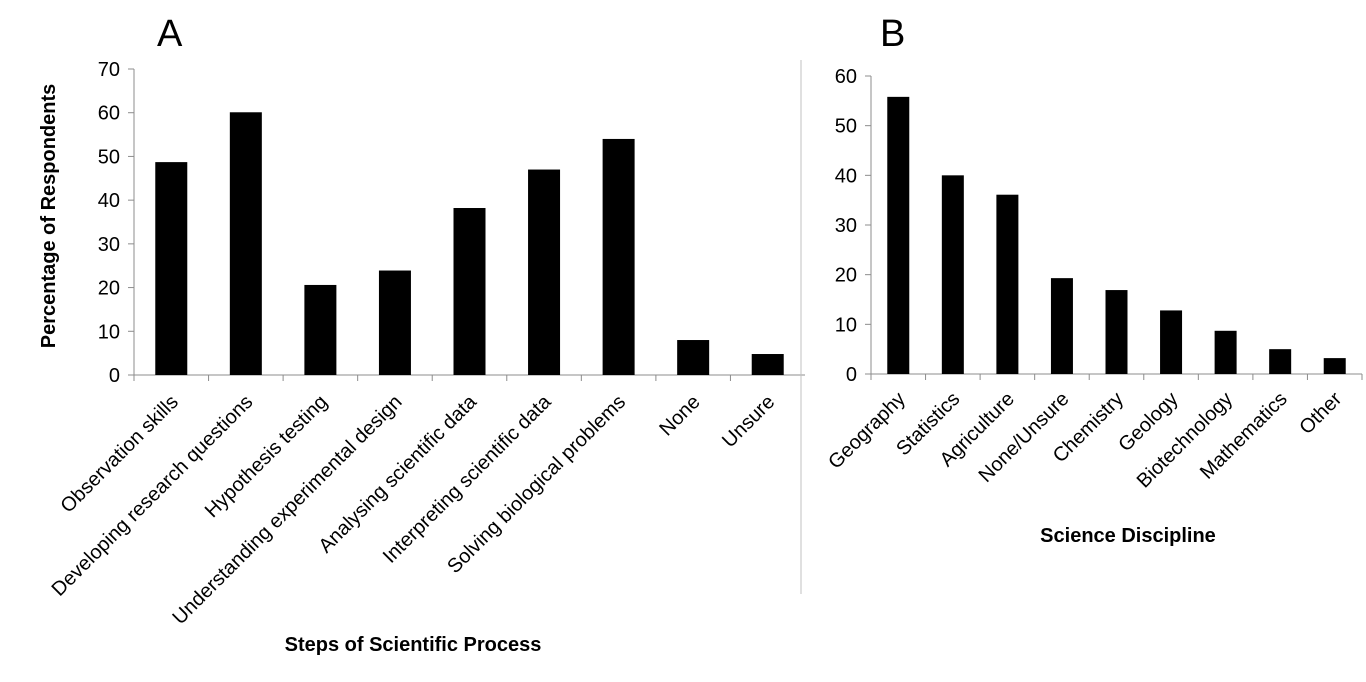  Describe the element at coordinates (892, 34) in the screenshot. I see `panel-b-letter: B` at that location.